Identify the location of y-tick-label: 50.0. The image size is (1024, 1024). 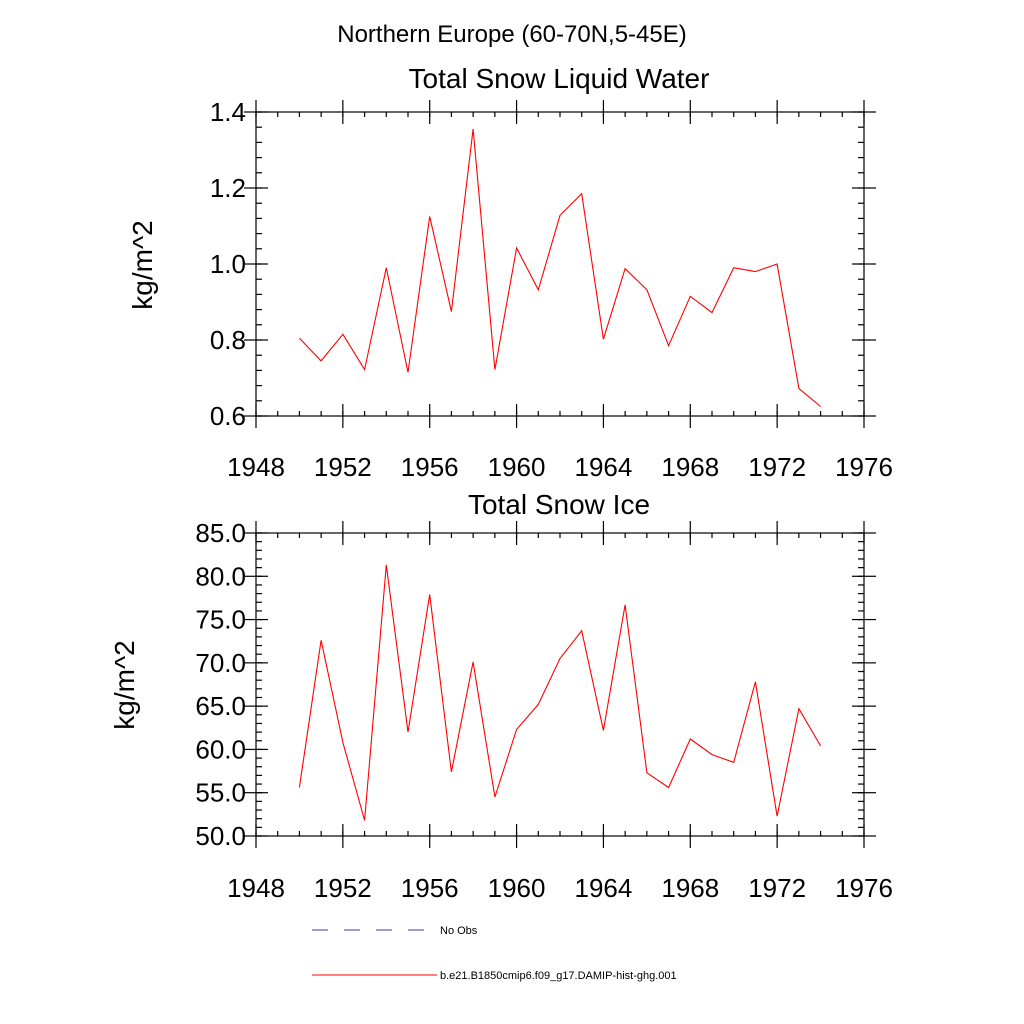
(220, 836).